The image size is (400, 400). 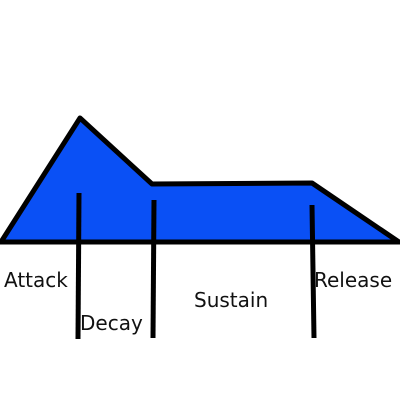 I want to click on decay-label: Decay, so click(x=111, y=323).